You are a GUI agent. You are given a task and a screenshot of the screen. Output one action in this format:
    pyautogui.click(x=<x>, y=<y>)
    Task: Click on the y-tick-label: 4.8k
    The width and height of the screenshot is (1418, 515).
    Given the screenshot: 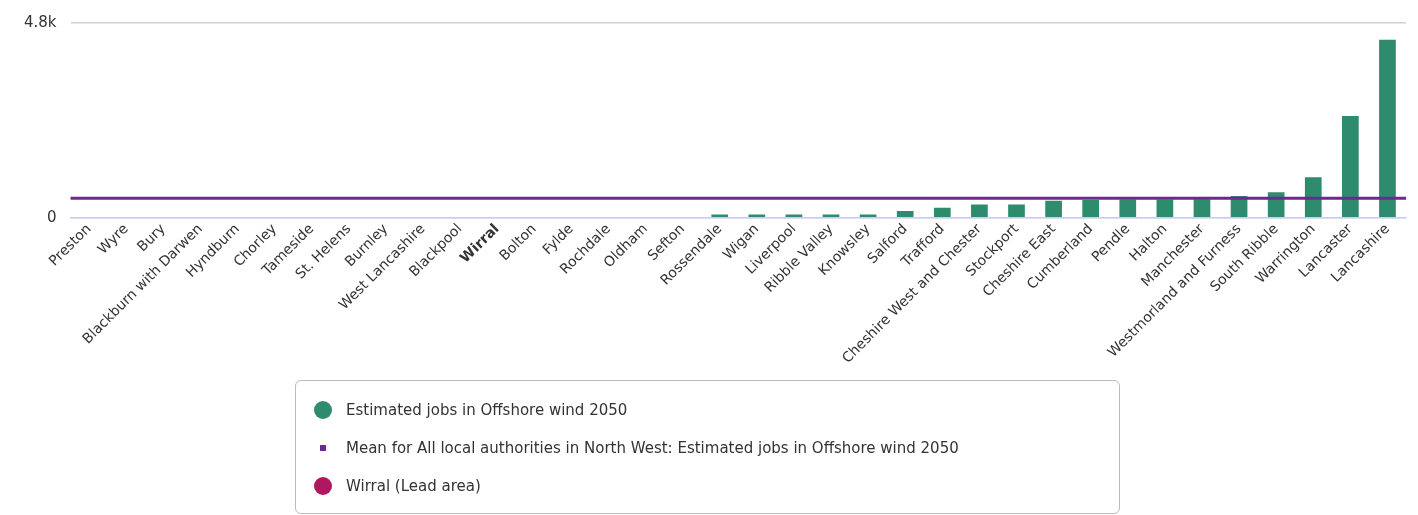 What is the action you would take?
    pyautogui.click(x=40, y=21)
    